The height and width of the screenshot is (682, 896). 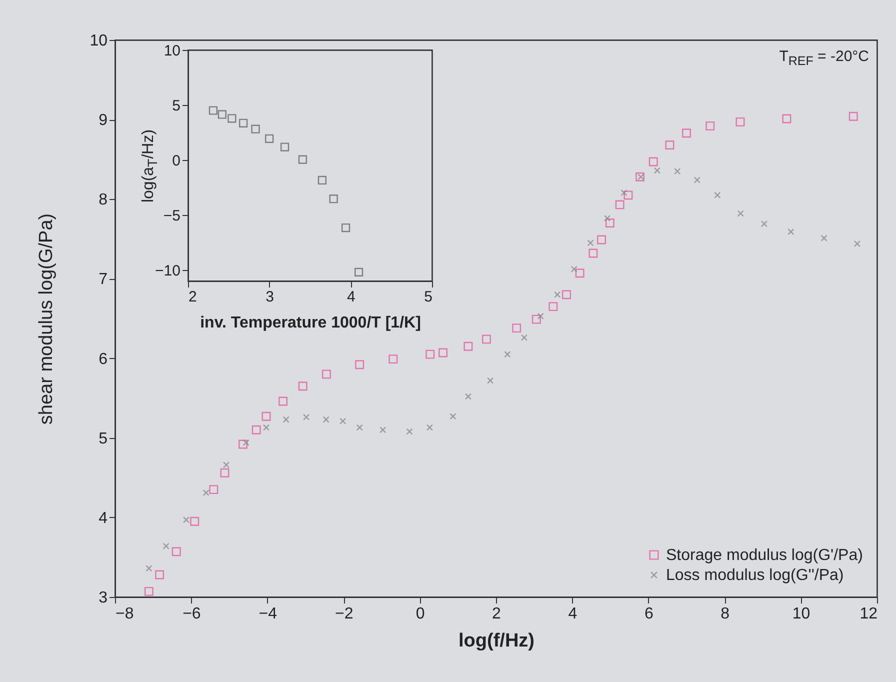 I want to click on y-tick-label: −10, so click(x=167, y=271).